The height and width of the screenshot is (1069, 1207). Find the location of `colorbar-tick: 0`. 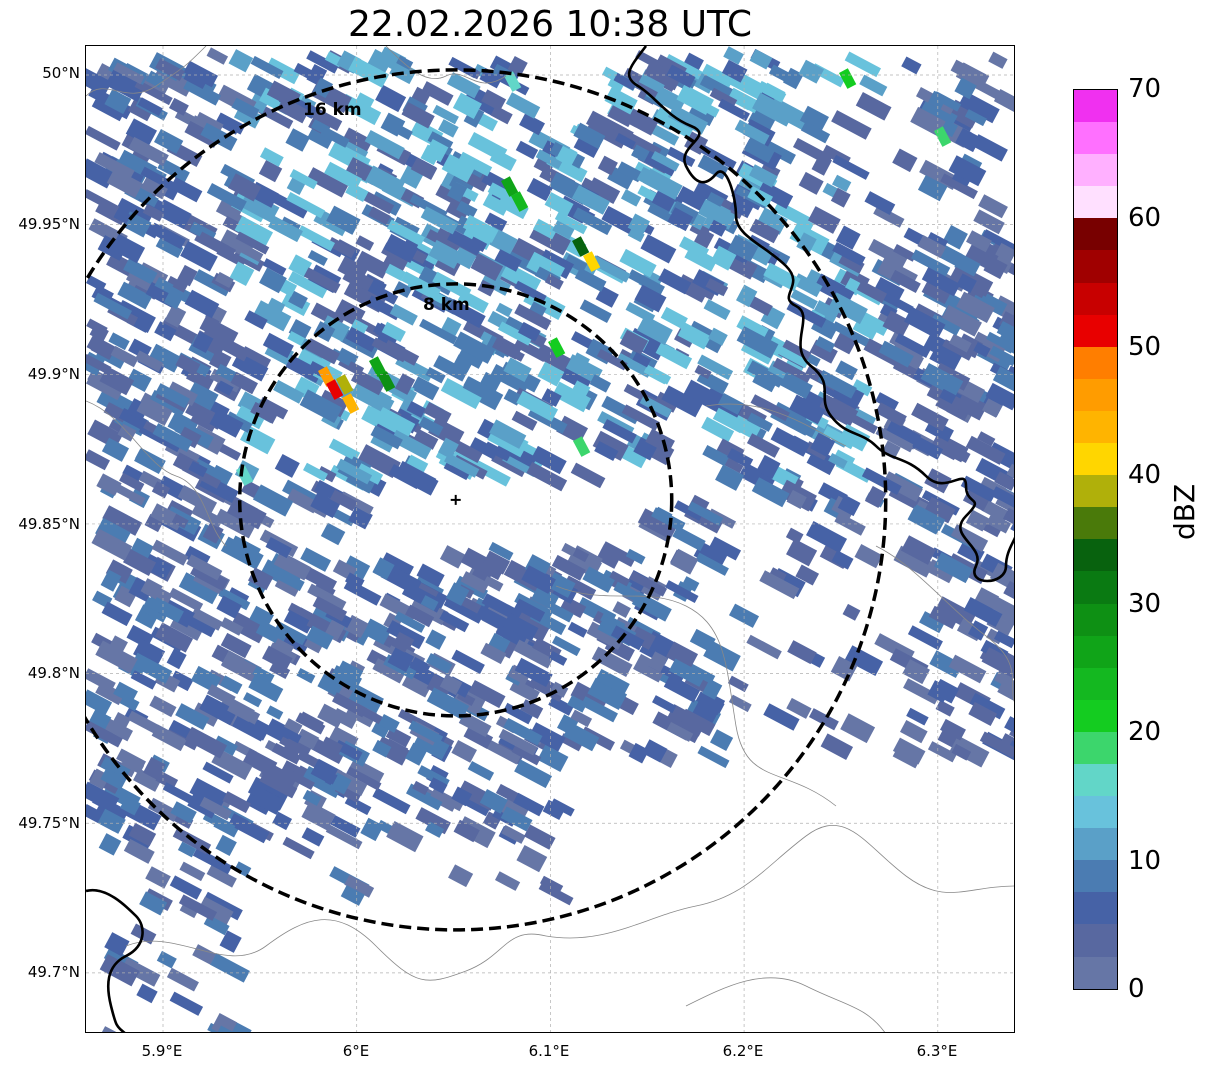

colorbar-tick: 0 is located at coordinates (1136, 989).